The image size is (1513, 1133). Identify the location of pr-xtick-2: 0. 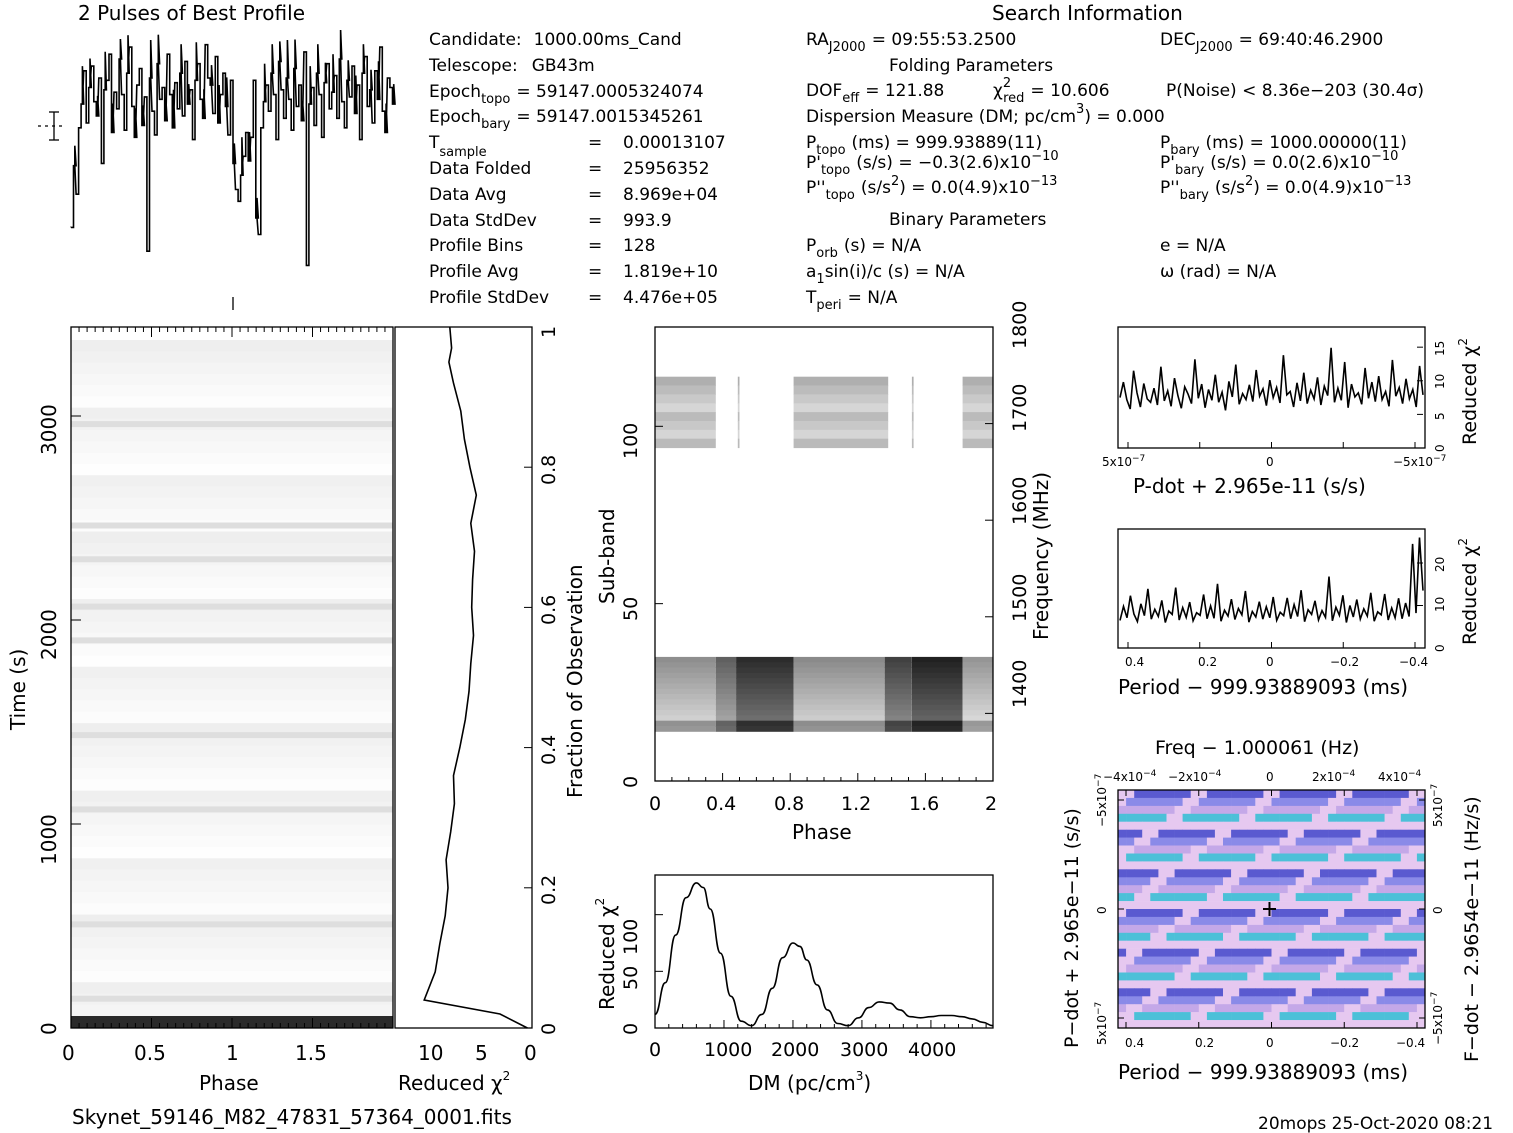
(1270, 662).